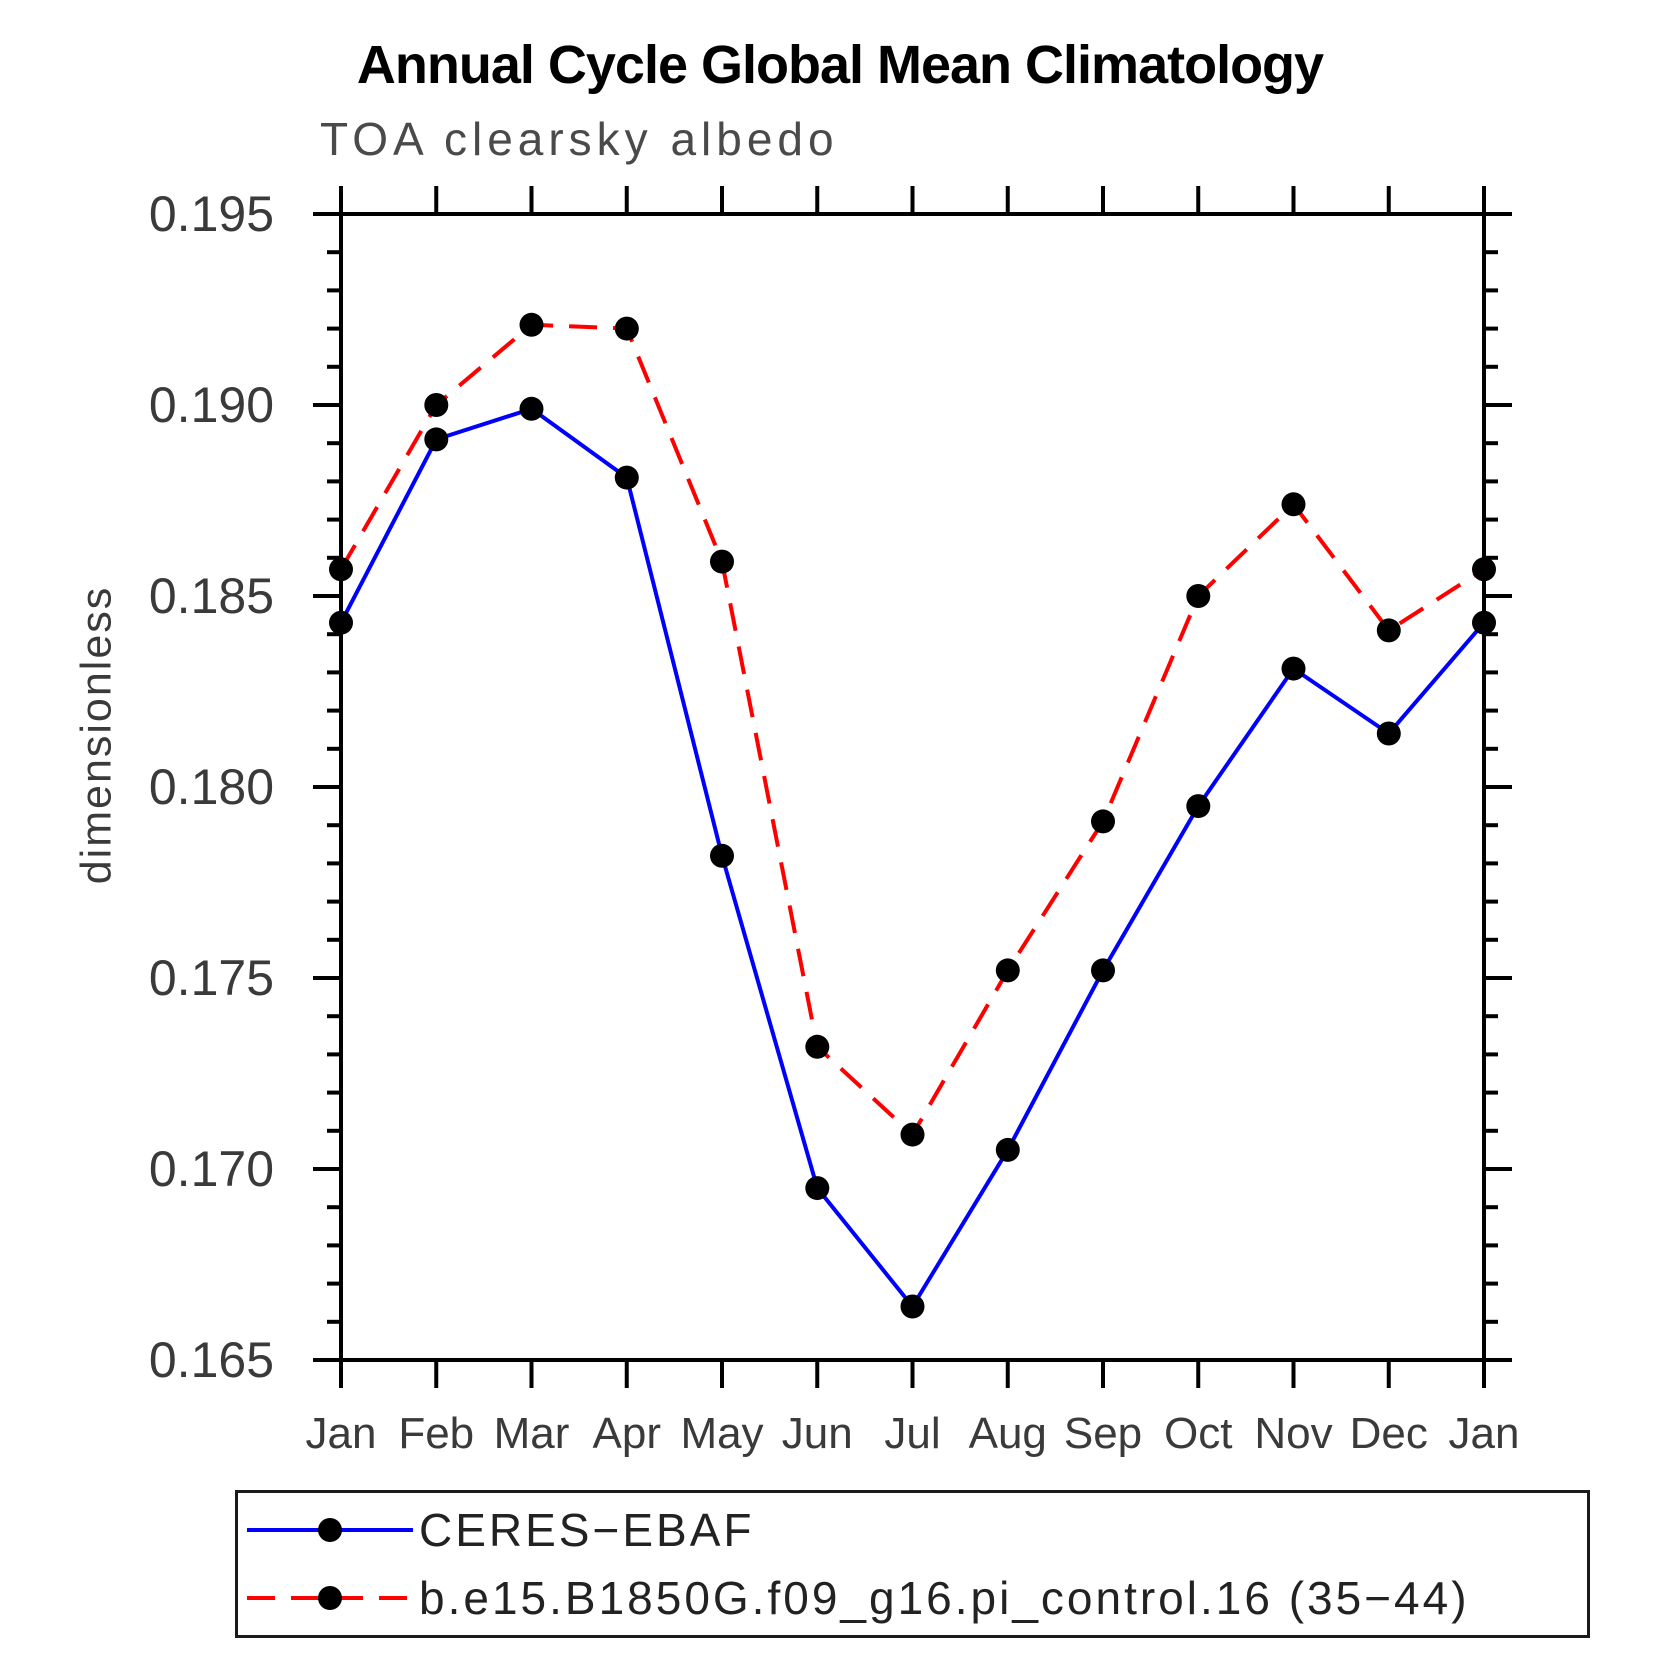 The height and width of the screenshot is (1680, 1680). I want to click on x-tick-label: Jun, so click(817, 1433).